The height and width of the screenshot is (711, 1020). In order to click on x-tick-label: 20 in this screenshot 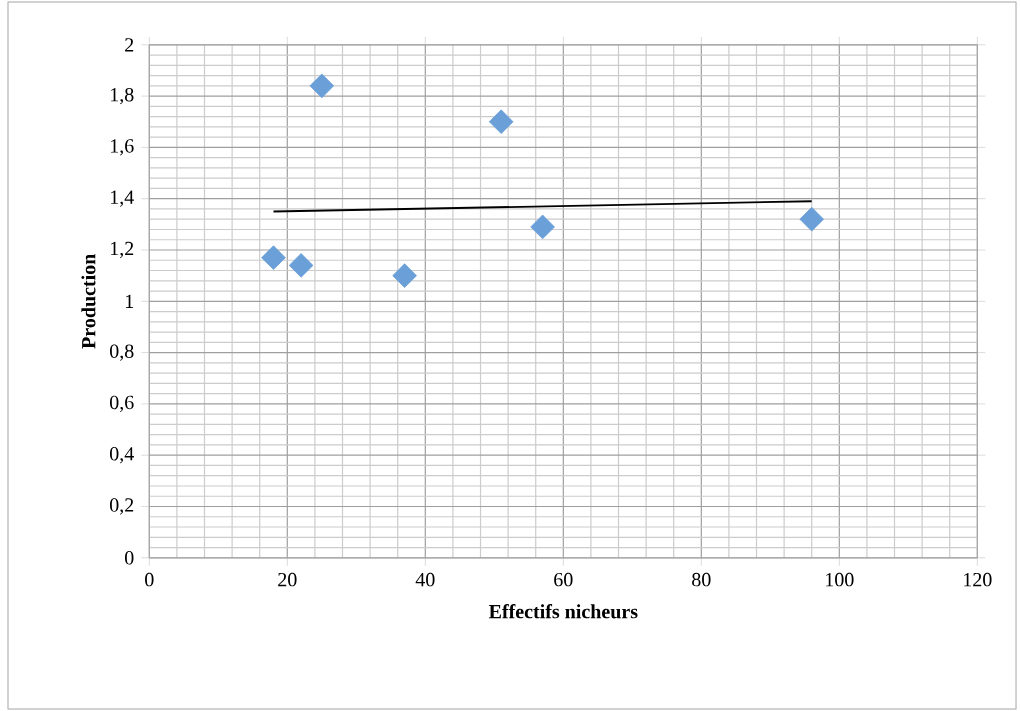, I will do `click(287, 579)`.